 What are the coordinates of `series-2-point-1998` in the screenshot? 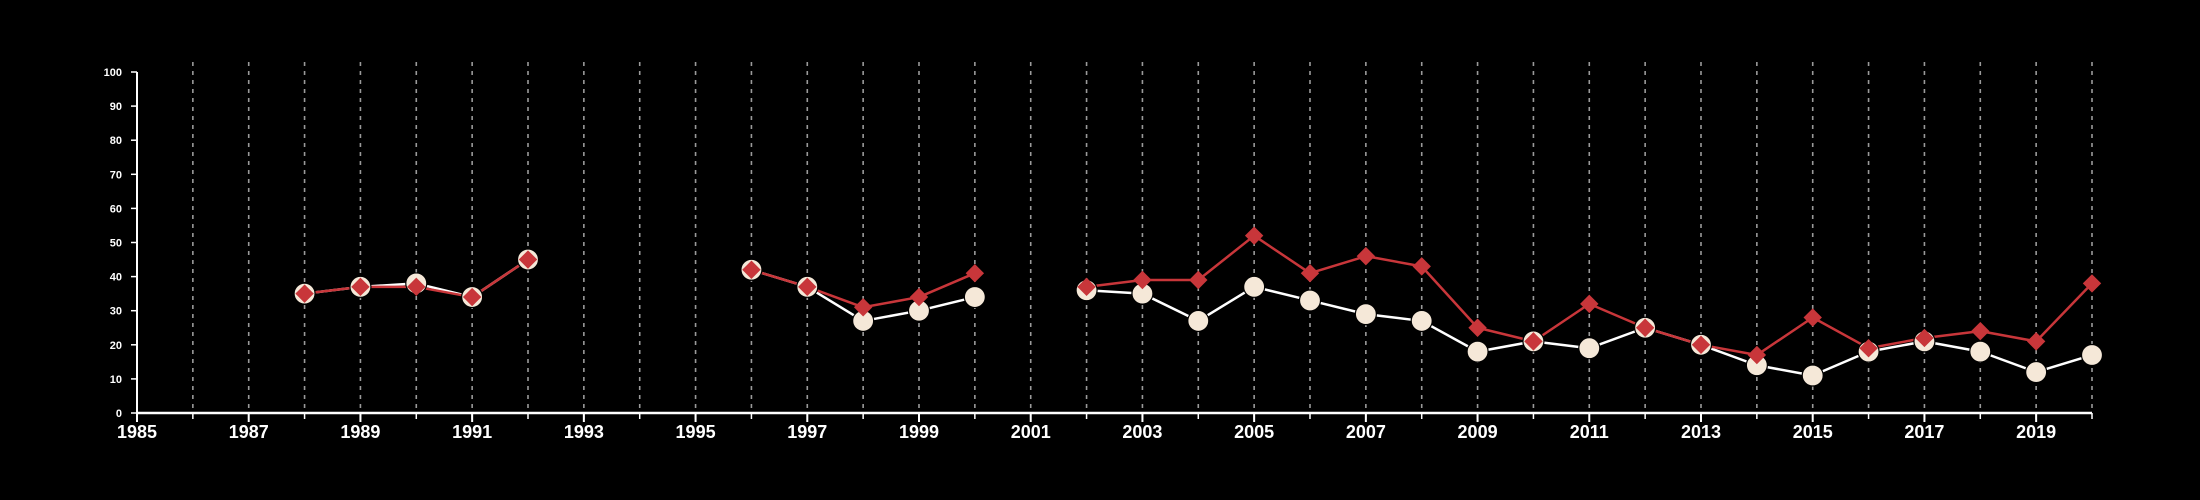 It's located at (863, 307).